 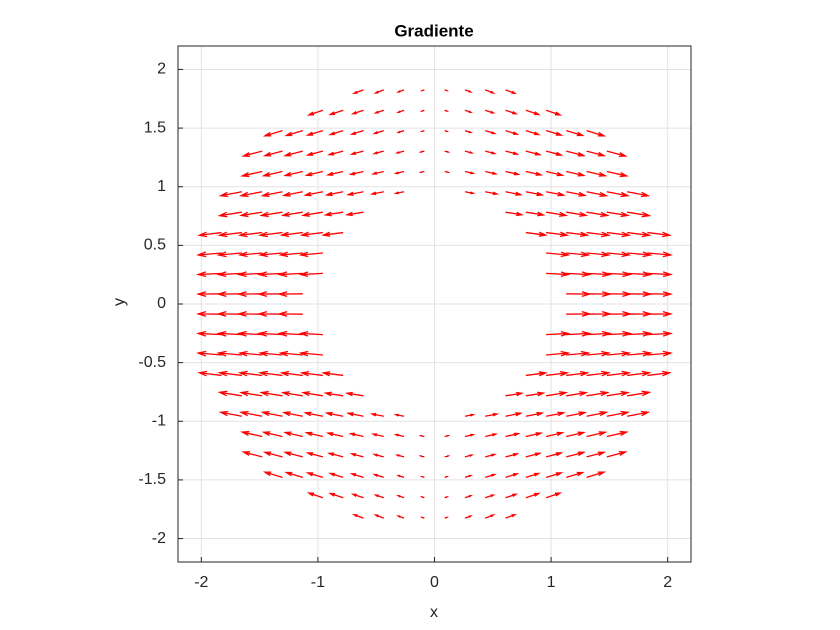 What do you see at coordinates (318, 582) in the screenshot?
I see `x-tick-label: -1` at bounding box center [318, 582].